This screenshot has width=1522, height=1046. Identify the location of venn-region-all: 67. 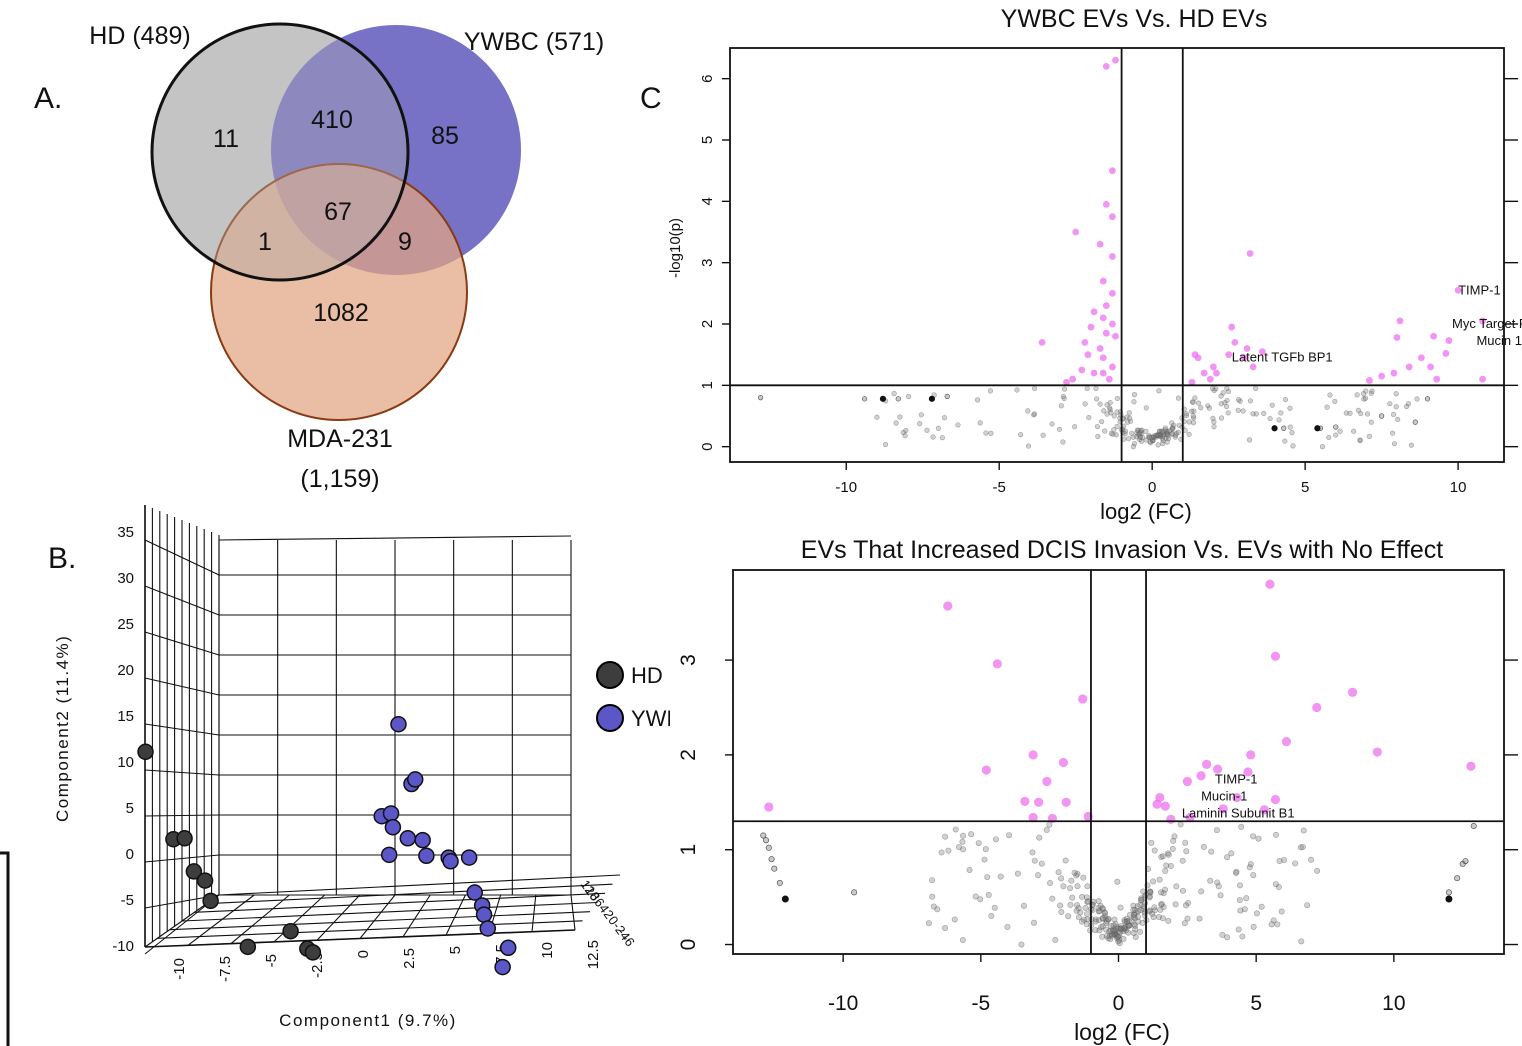
(338, 212).